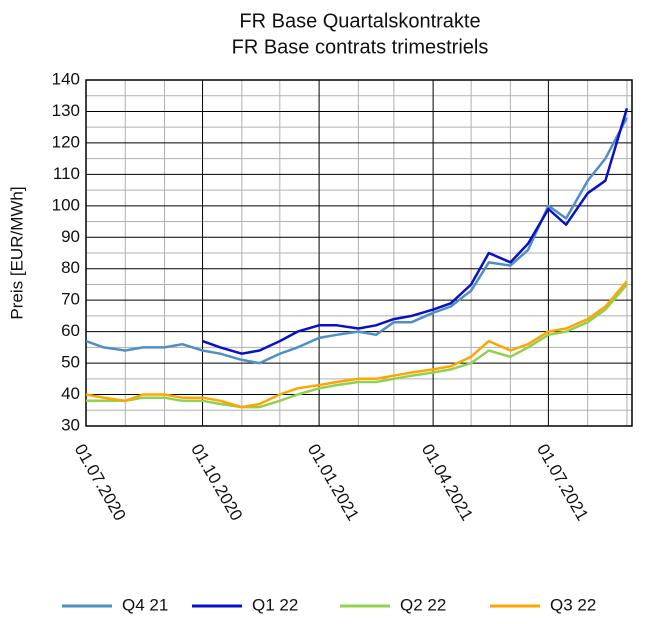 Image resolution: width=660 pixels, height=624 pixels. Describe the element at coordinates (66, 204) in the screenshot. I see `y-tick-label: 100` at that location.